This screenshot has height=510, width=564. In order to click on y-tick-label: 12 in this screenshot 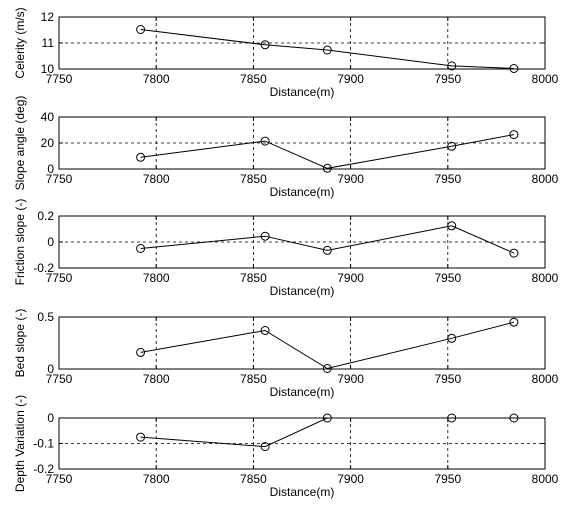, I will do `click(48, 17)`.